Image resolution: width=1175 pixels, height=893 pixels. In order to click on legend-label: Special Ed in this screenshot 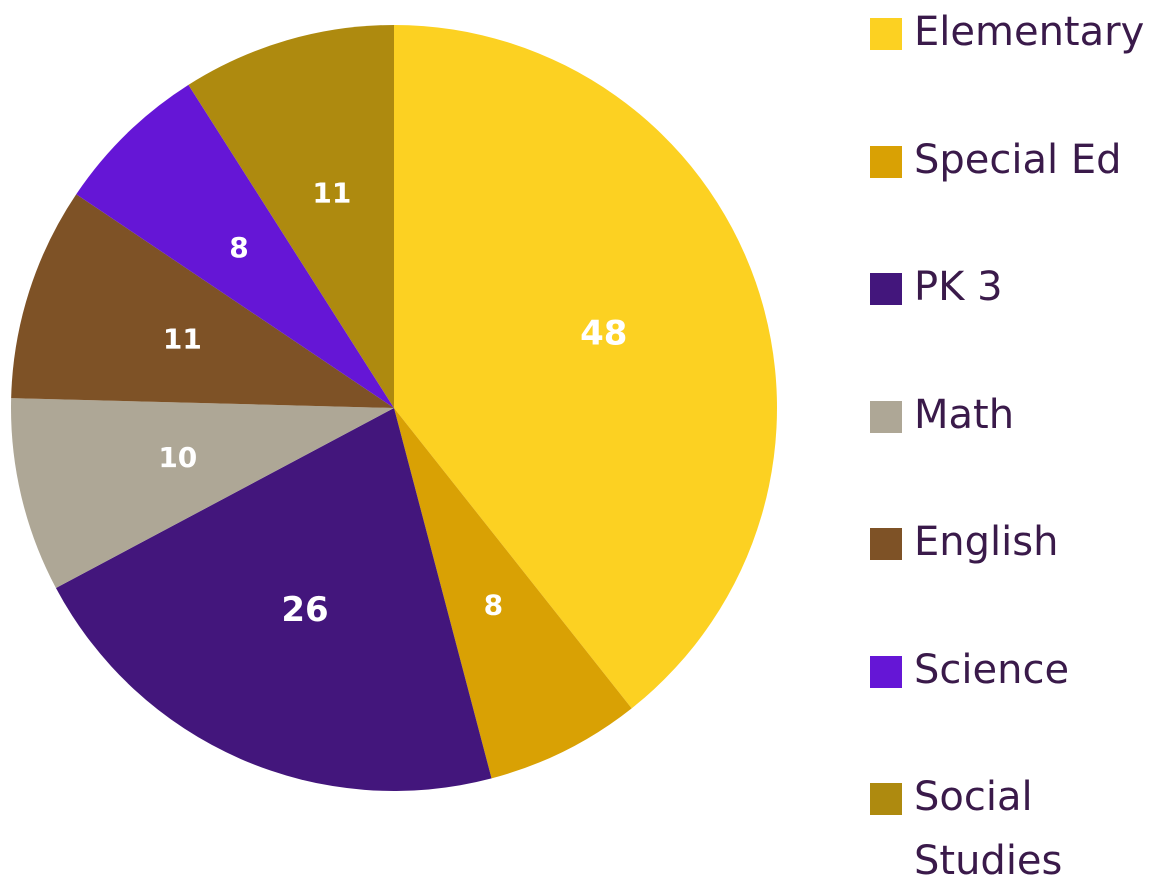, I will do `click(1018, 159)`.